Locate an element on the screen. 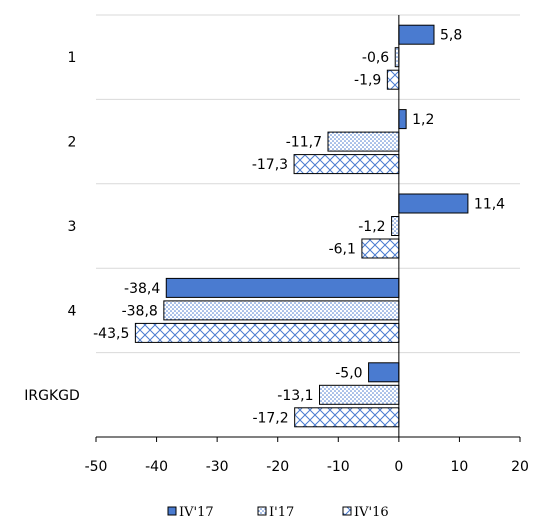 The height and width of the screenshot is (519, 538). category-label: 1 is located at coordinates (72, 58).